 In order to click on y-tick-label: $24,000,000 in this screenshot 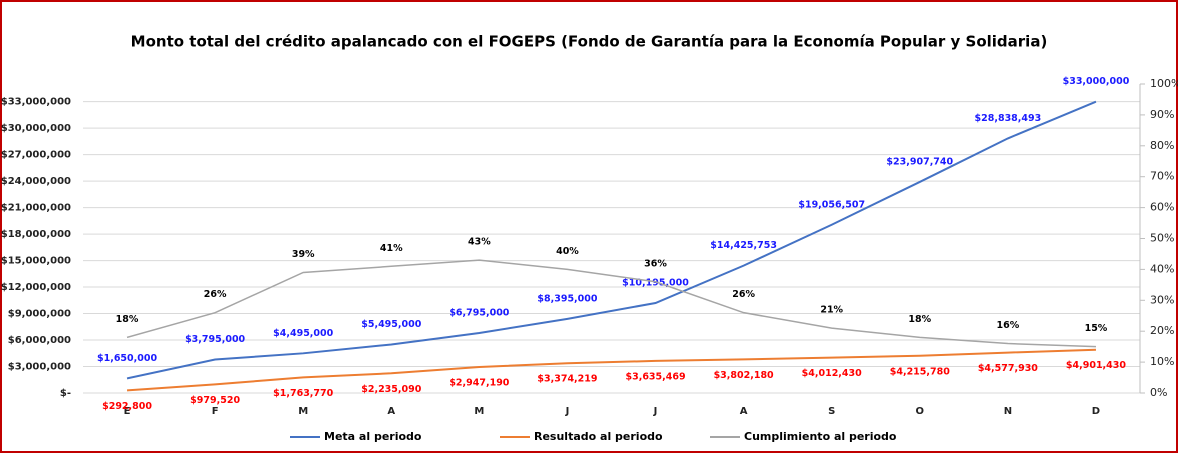, I will do `click(36, 181)`.